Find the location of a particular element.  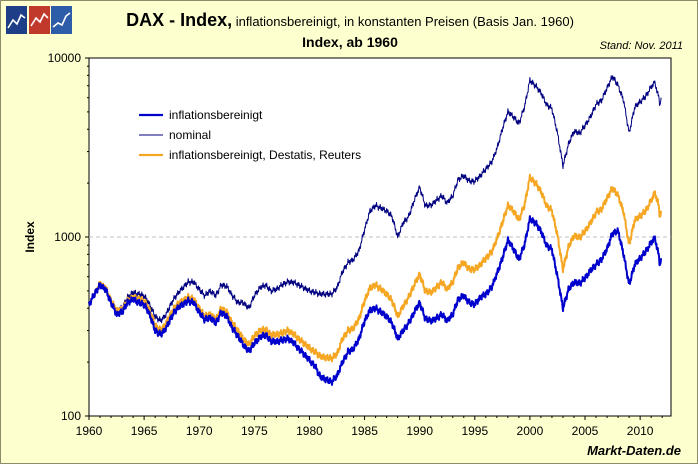

chart-subtitle: Index, ab 1960 is located at coordinates (350, 42).